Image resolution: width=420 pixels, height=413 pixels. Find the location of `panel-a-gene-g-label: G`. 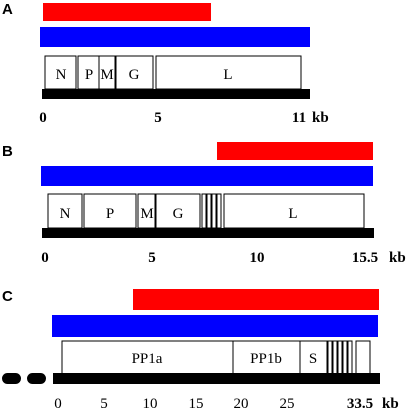

panel-a-gene-g-label: G is located at coordinates (134, 75).